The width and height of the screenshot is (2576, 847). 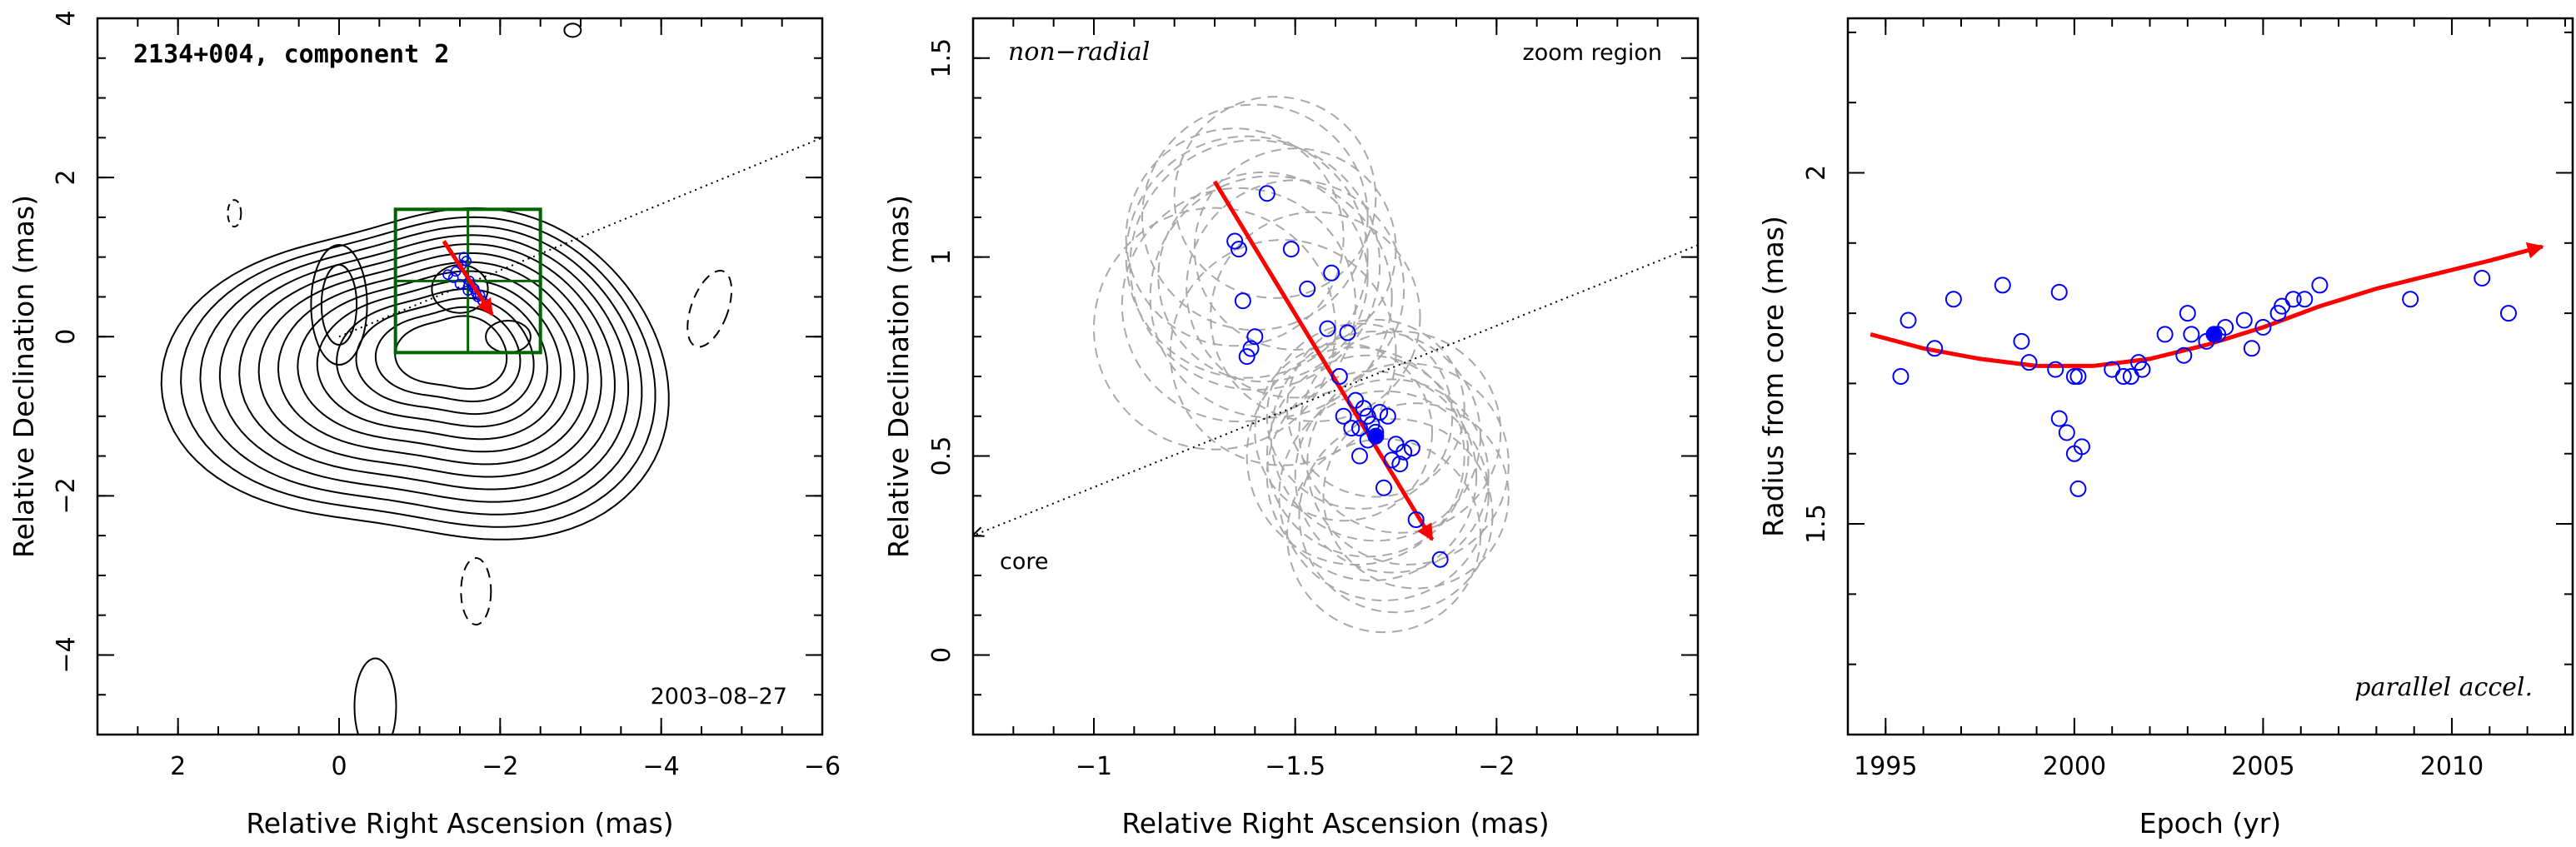 I want to click on zoom-points, so click(x=1337, y=377).